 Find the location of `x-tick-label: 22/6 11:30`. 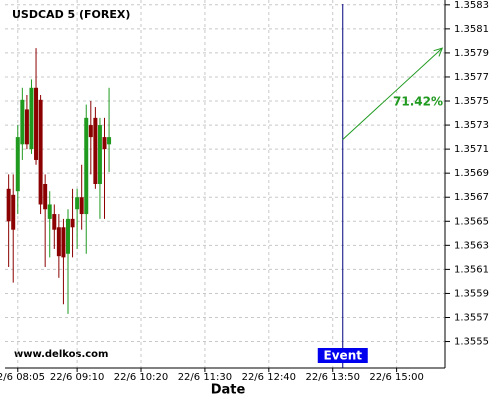

x-tick-label: 22/6 11:30 is located at coordinates (205, 377).